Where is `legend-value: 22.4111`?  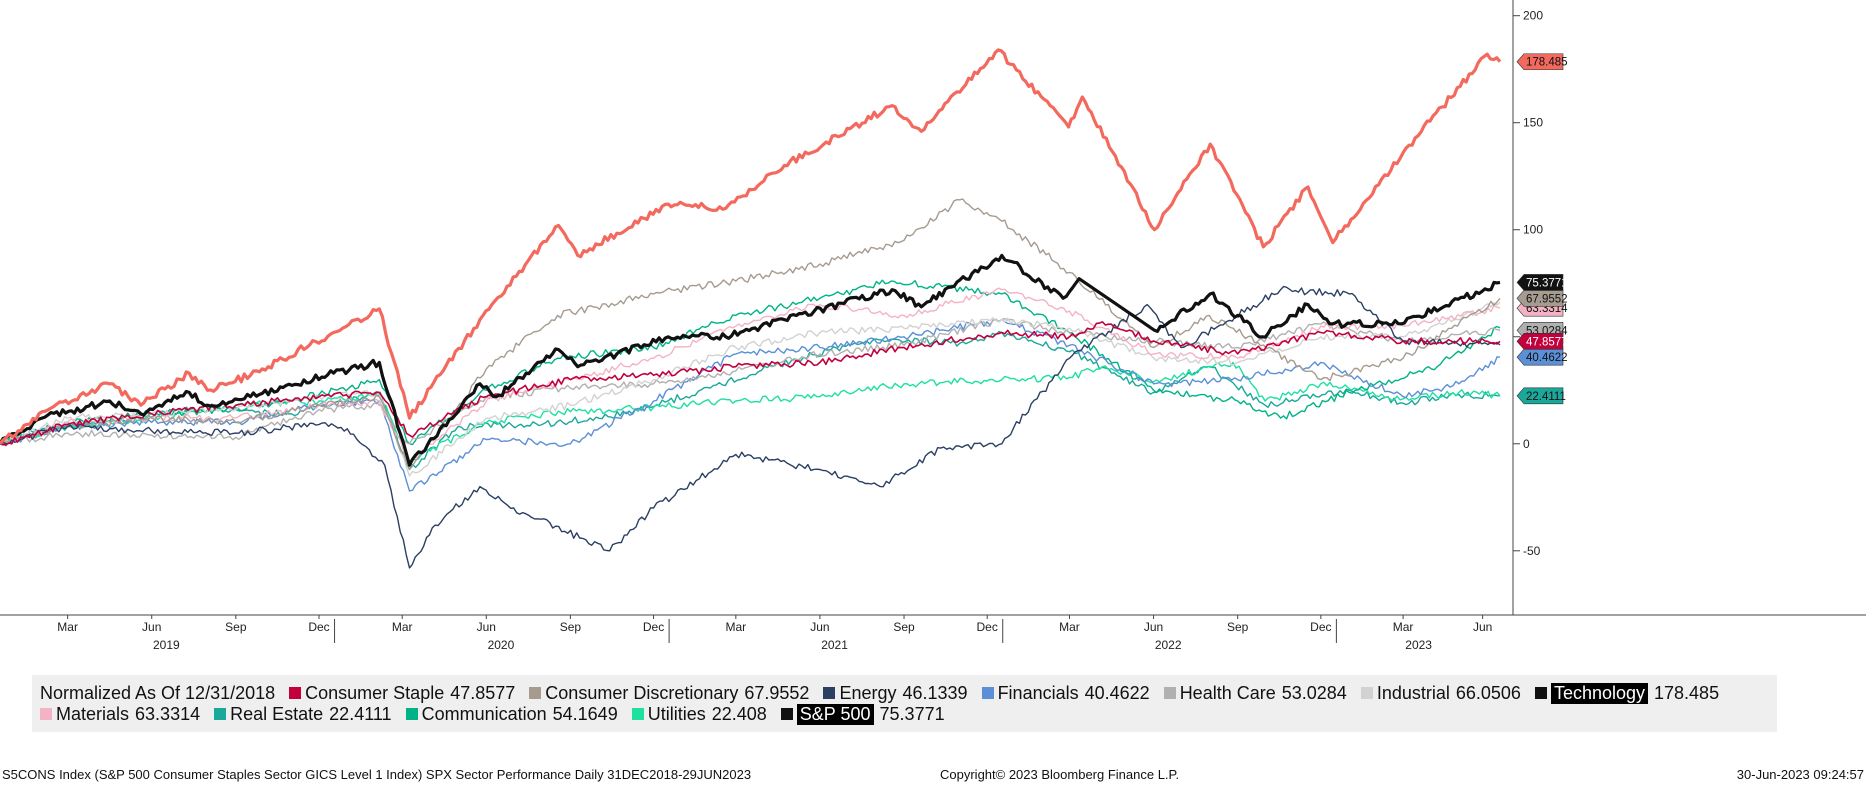
legend-value: 22.4111 is located at coordinates (360, 713).